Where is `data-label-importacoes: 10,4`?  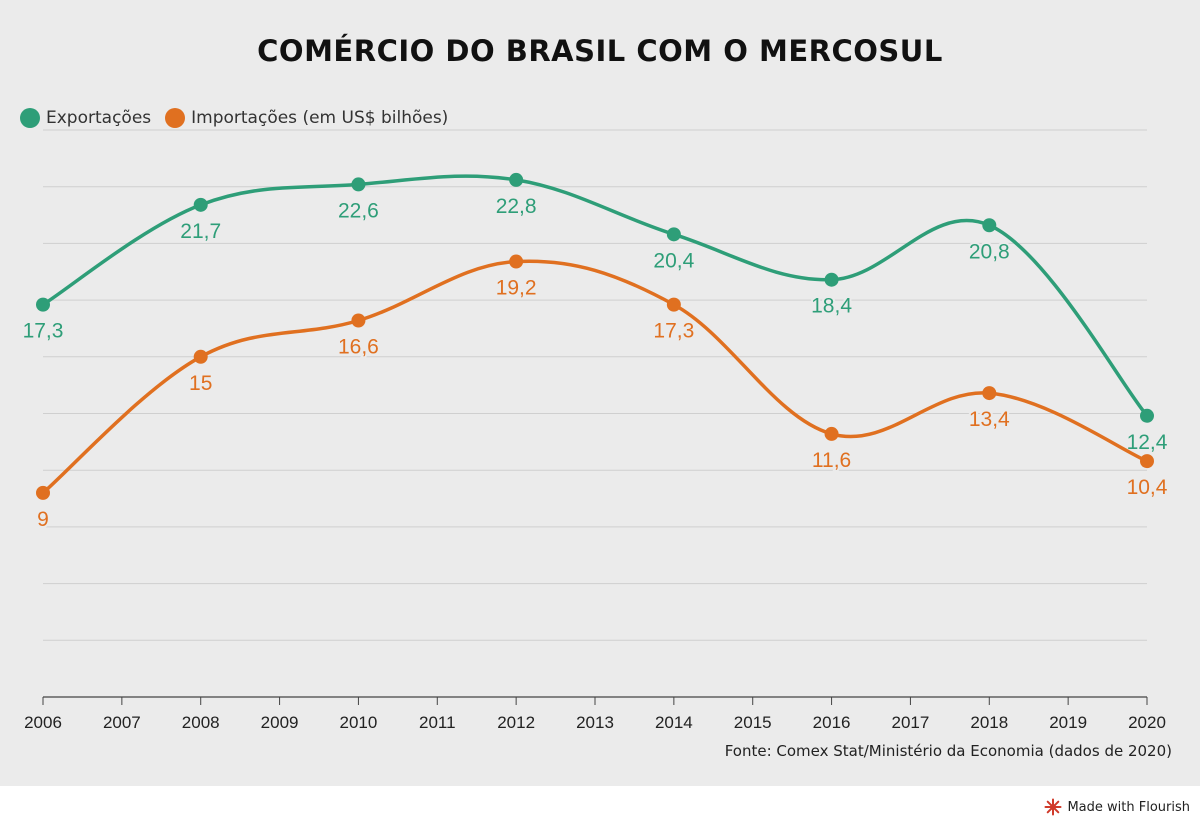 data-label-importacoes: 10,4 is located at coordinates (1147, 487).